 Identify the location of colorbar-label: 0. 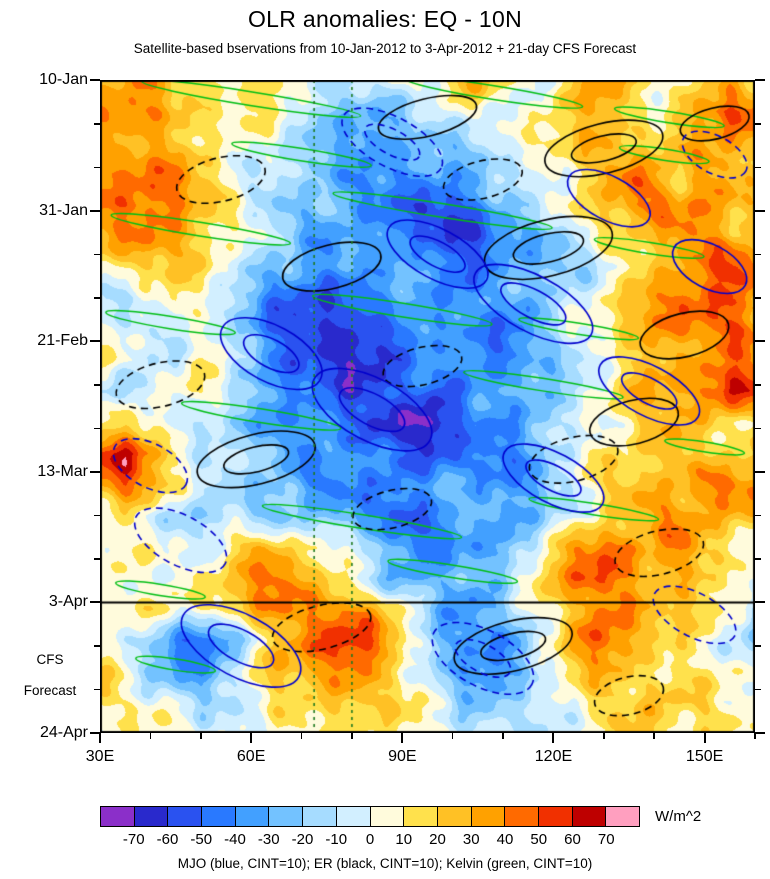
(370, 839).